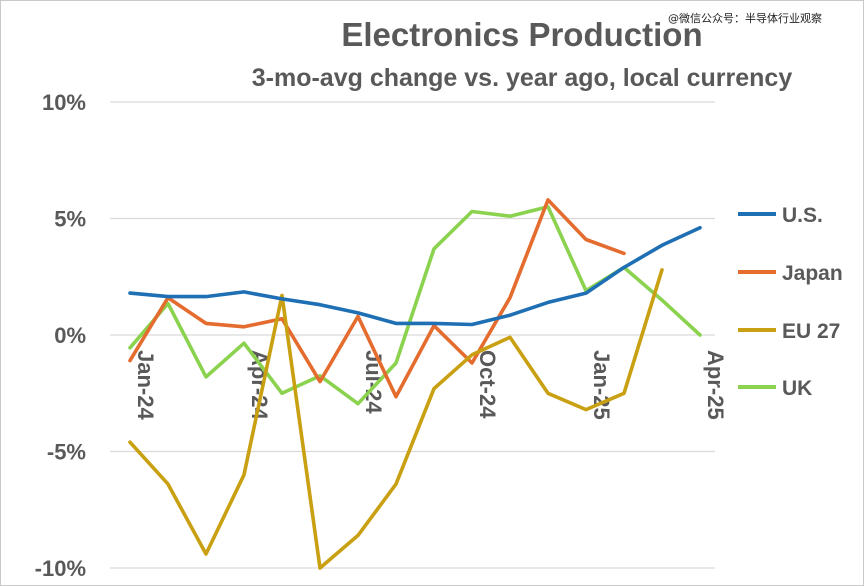 The height and width of the screenshot is (586, 864). I want to click on legend-label: EU 27, so click(811, 331).